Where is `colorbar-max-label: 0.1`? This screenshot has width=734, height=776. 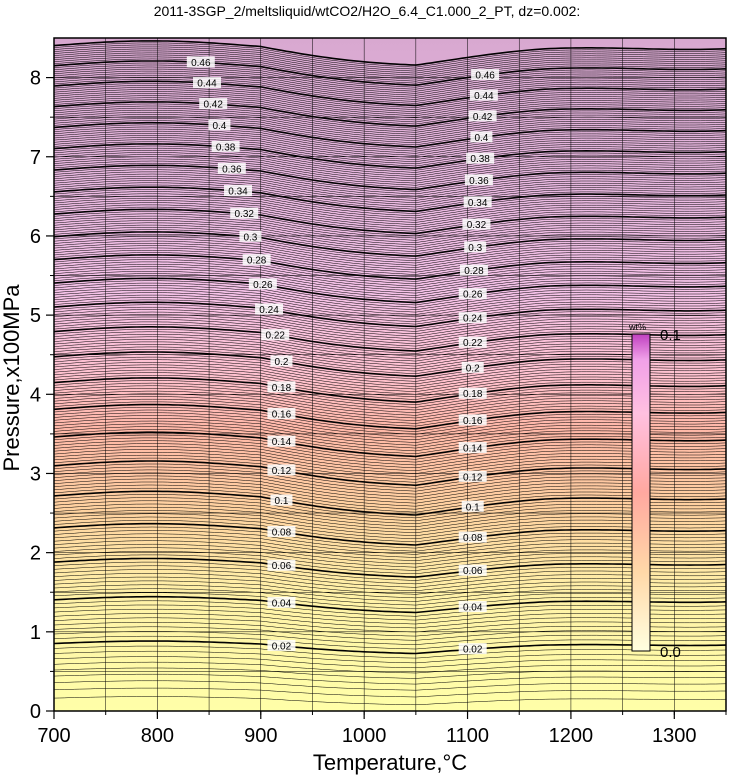
colorbar-max-label: 0.1 is located at coordinates (670, 335).